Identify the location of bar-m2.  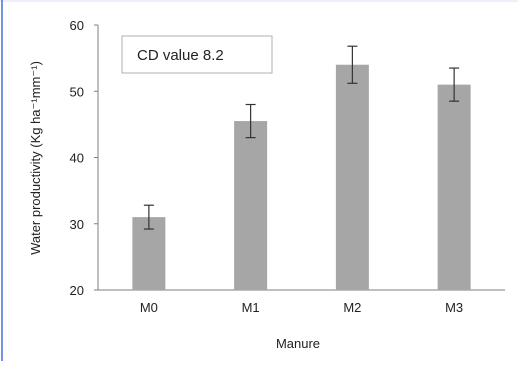
(352, 177).